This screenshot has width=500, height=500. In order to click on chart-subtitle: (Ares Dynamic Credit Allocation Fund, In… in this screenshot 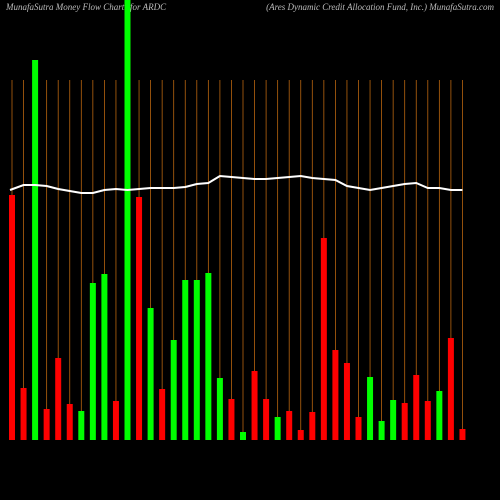, I will do `click(380, 7)`.